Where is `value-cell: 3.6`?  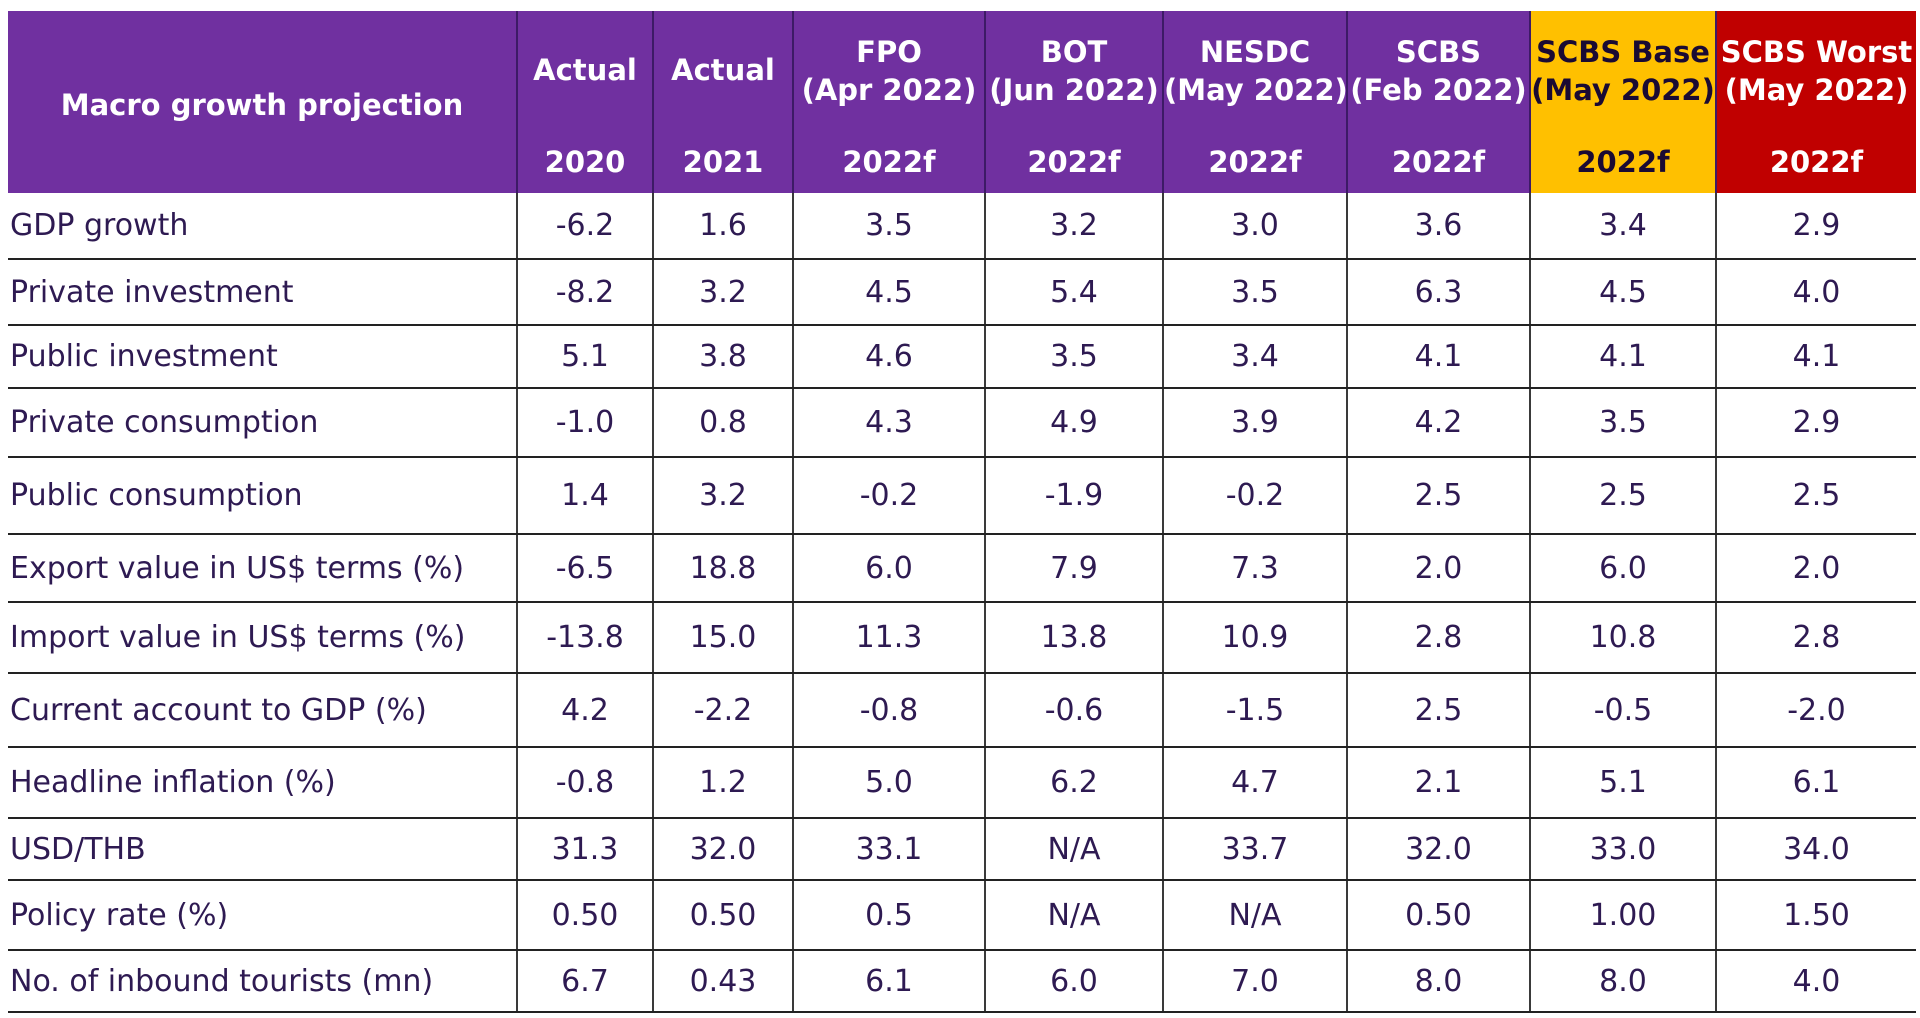
value-cell: 3.6 is located at coordinates (1439, 226).